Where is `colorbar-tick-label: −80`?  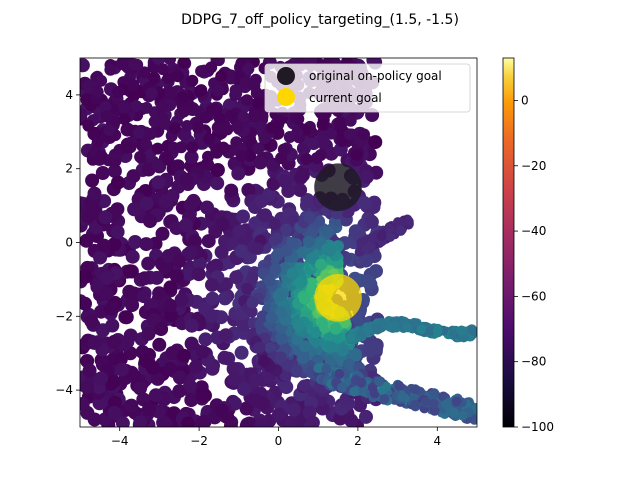 colorbar-tick-label: −80 is located at coordinates (533, 362).